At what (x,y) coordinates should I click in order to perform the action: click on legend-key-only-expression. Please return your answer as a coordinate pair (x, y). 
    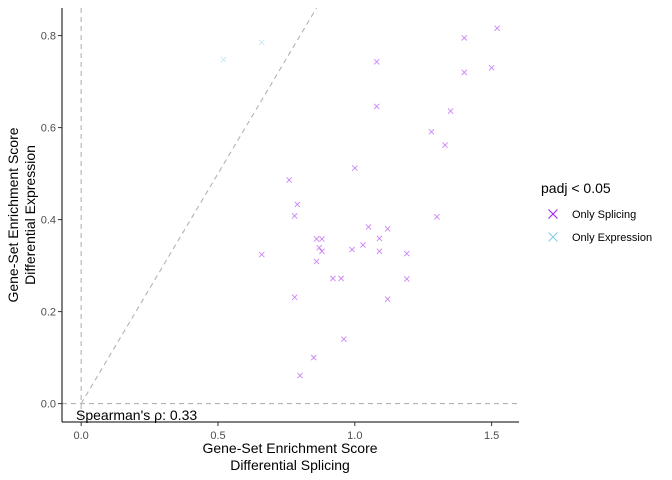
    Looking at the image, I should click on (553, 237).